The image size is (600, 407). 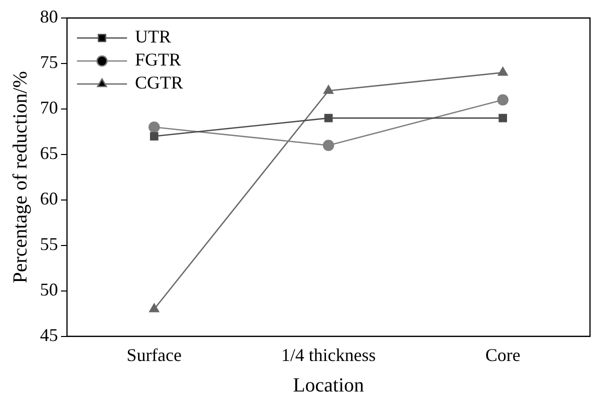 I want to click on legend-label: CGTR, so click(x=159, y=82).